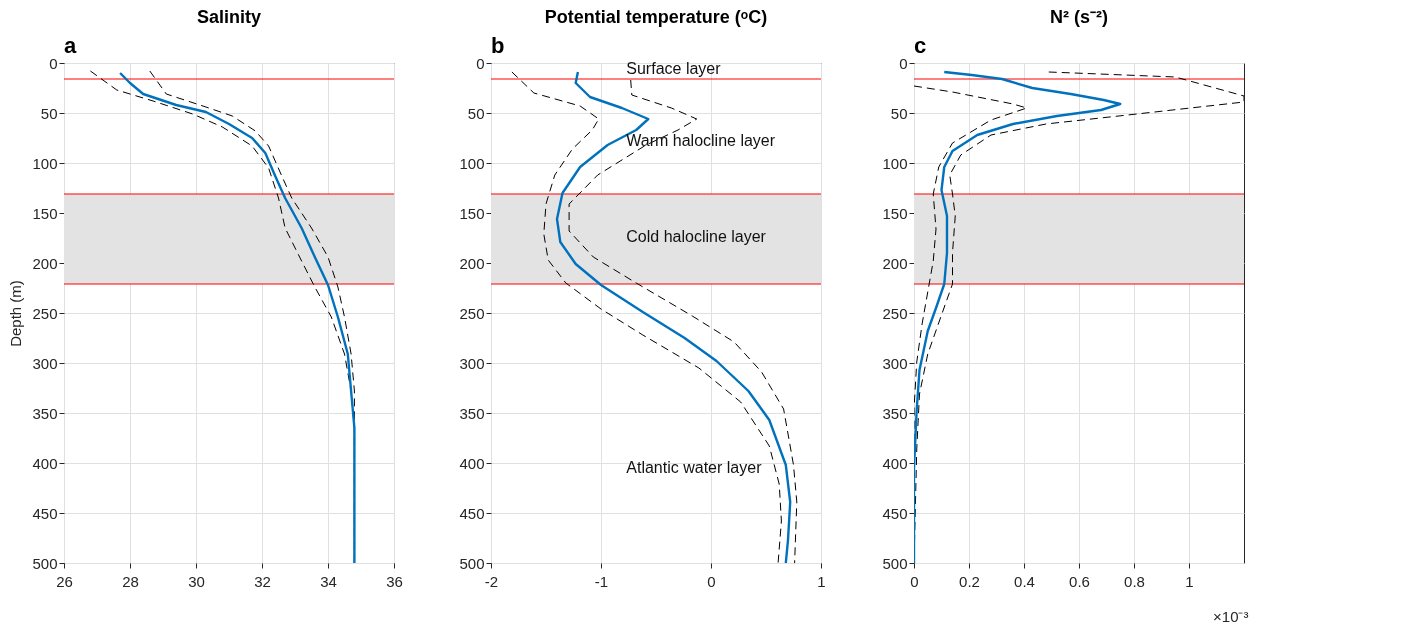  What do you see at coordinates (16, 313) in the screenshot?
I see `y-axis-title: Depth (m)` at bounding box center [16, 313].